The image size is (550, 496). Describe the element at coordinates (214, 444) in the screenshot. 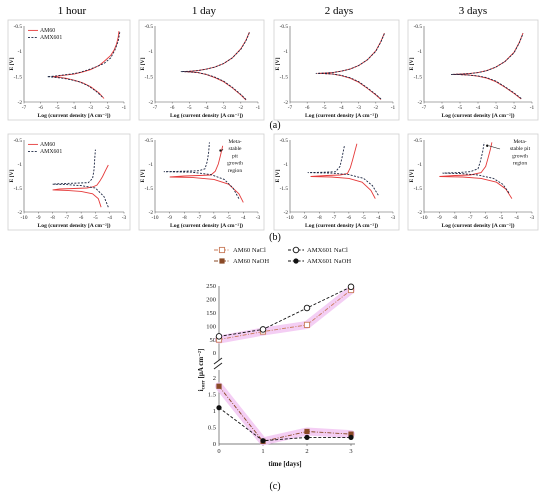

I see `y-tick-label-lower: 0` at that location.